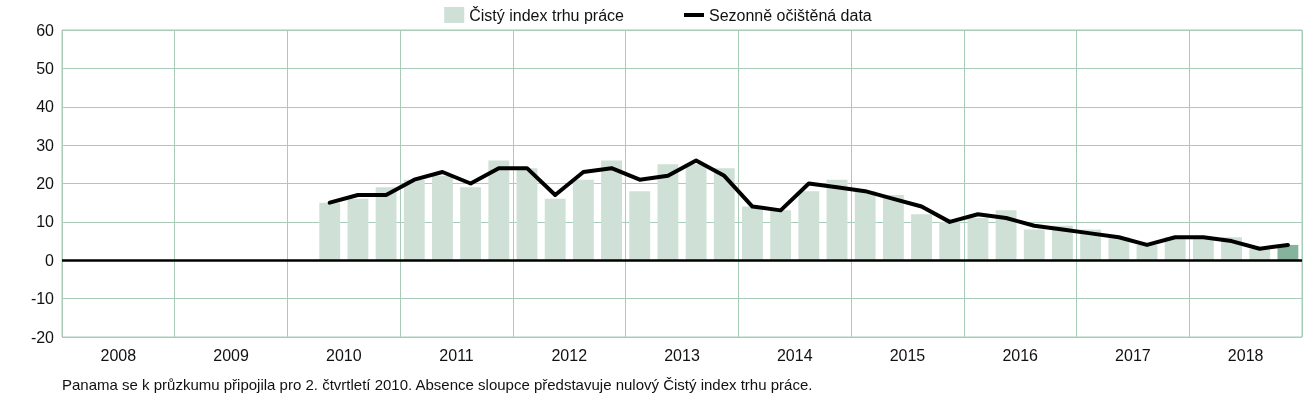 Image resolution: width=1316 pixels, height=405 pixels. I want to click on x-tick-label: 2010, so click(344, 355).